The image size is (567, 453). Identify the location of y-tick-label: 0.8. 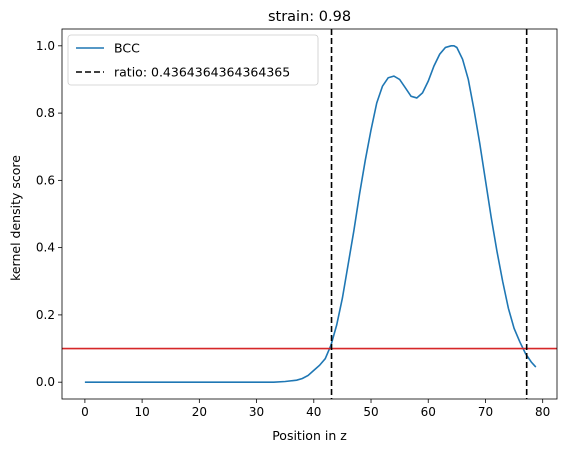
(45, 113).